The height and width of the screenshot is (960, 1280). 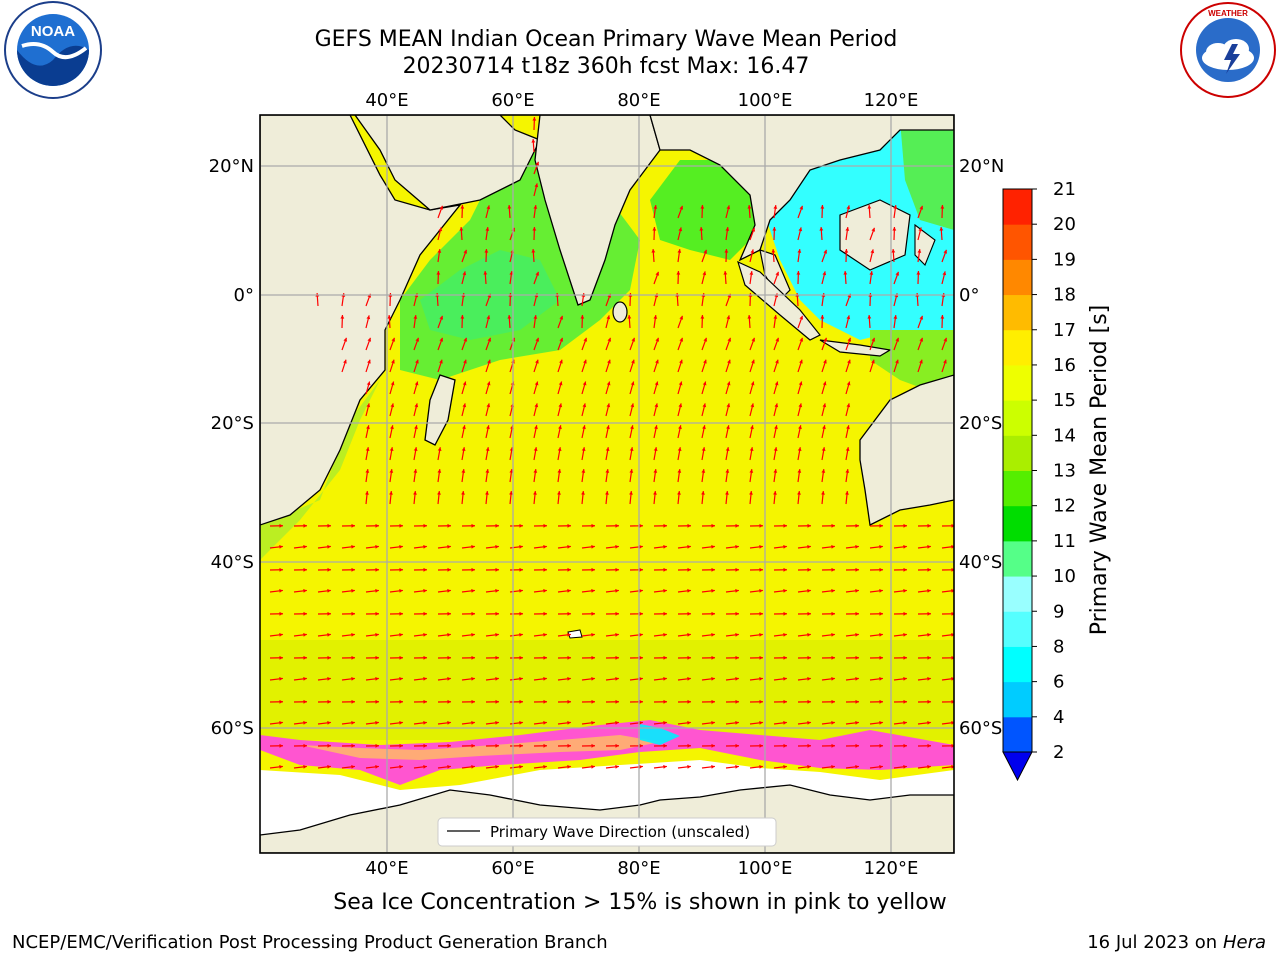 I want to click on colorbar-tick-label: 6, so click(x=1058, y=682).